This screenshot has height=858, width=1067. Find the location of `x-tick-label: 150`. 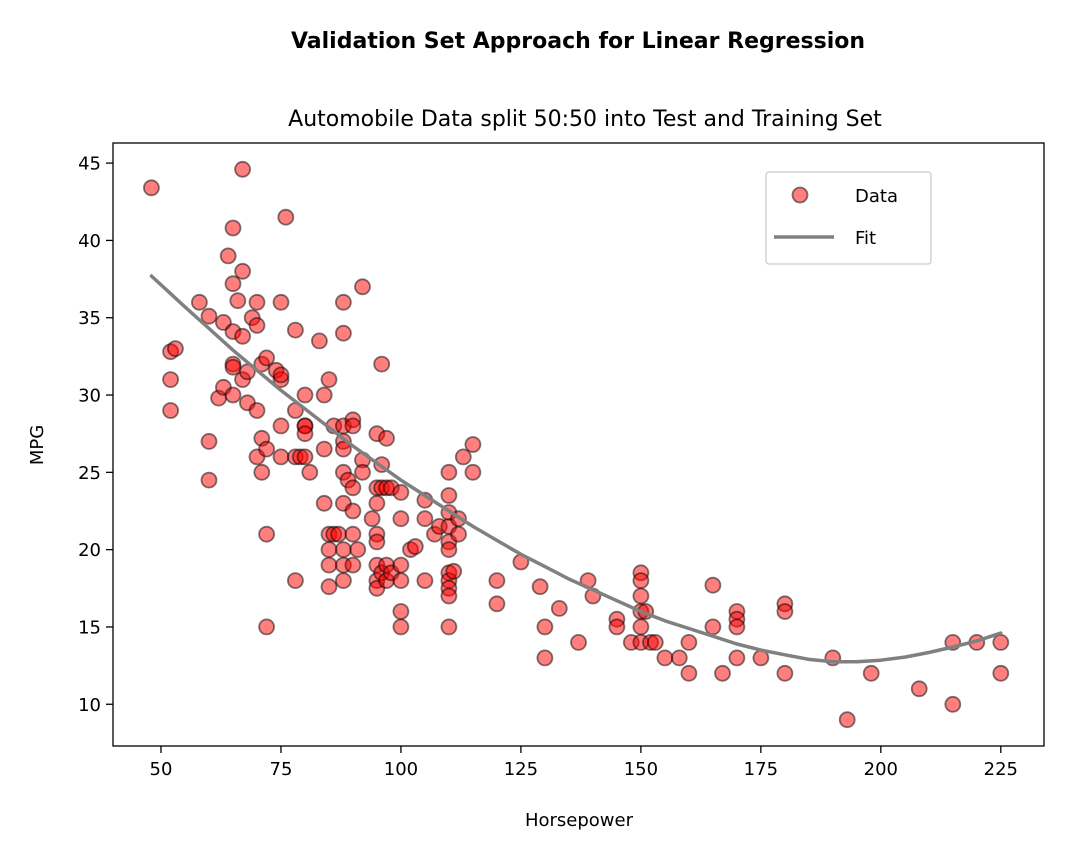

x-tick-label: 150 is located at coordinates (641, 769).